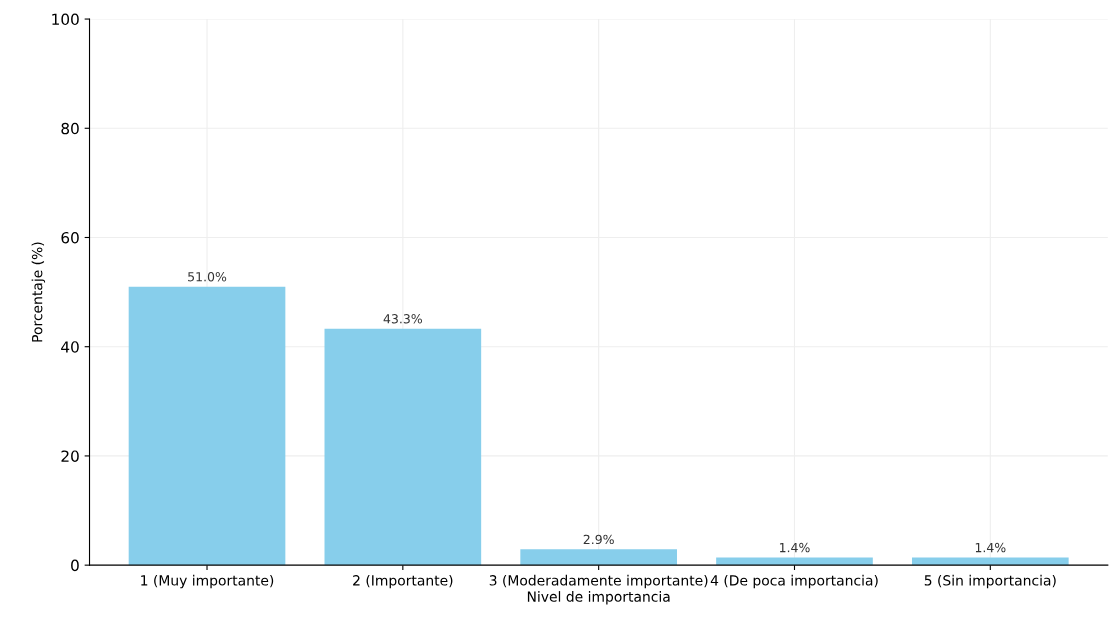  What do you see at coordinates (70, 128) in the screenshot?
I see `y-tick-label: 80` at bounding box center [70, 128].